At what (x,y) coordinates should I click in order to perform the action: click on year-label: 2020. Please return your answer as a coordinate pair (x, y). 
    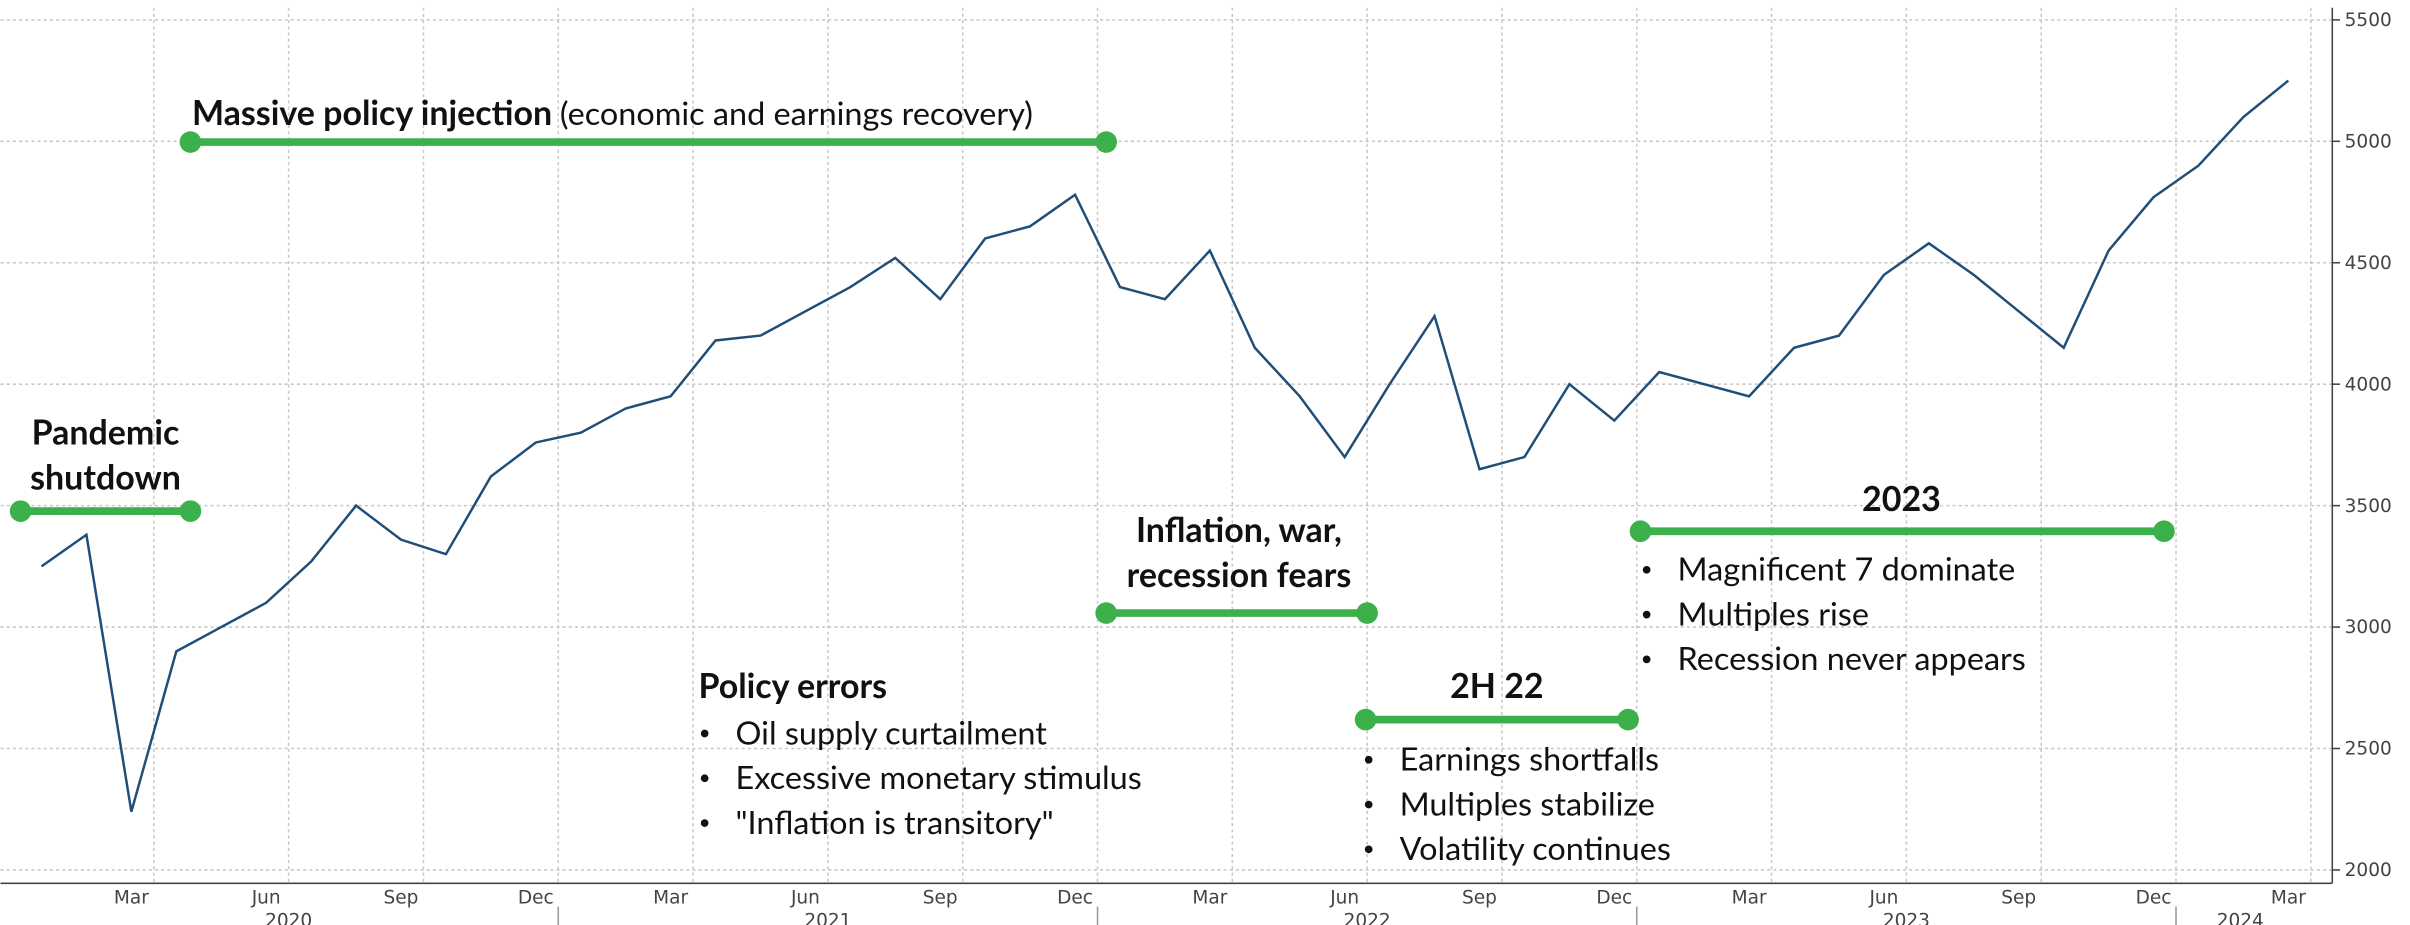
    Looking at the image, I should click on (288, 918).